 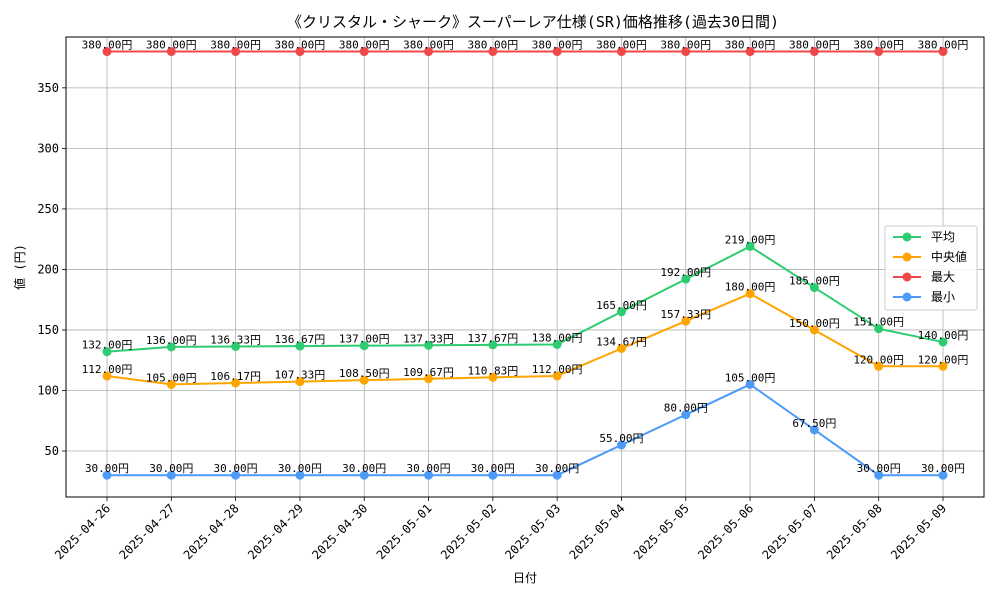 What do you see at coordinates (725, 531) in the screenshot?
I see `x-tick-label: 2025-05-06` at bounding box center [725, 531].